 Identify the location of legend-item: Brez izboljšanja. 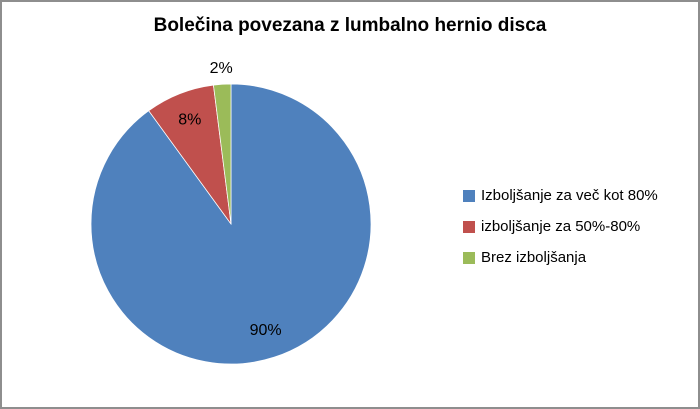
(560, 257).